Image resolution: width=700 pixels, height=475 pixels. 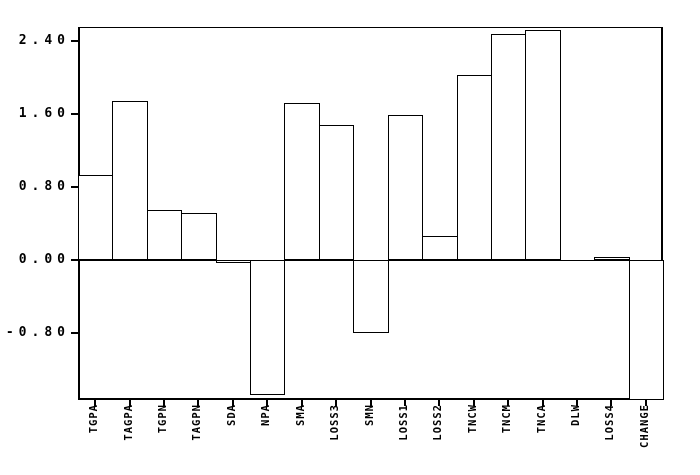 What do you see at coordinates (266, 415) in the screenshot?
I see `x-label-npa: NPA` at bounding box center [266, 415].